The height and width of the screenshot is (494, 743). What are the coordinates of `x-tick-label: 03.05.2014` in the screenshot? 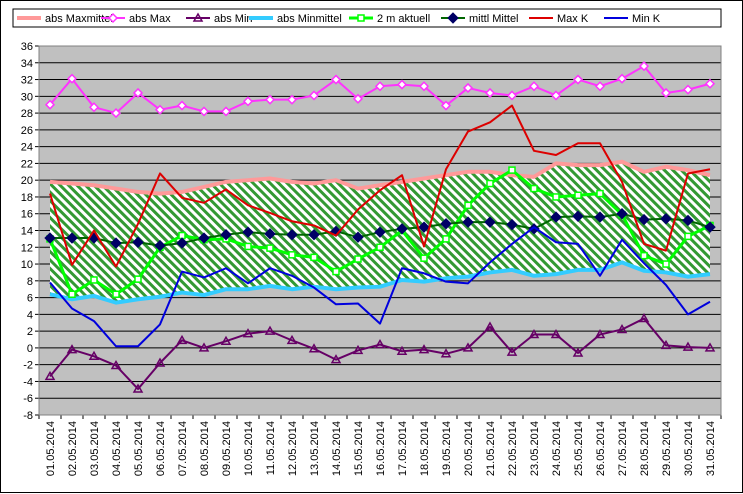 It's located at (95, 448).